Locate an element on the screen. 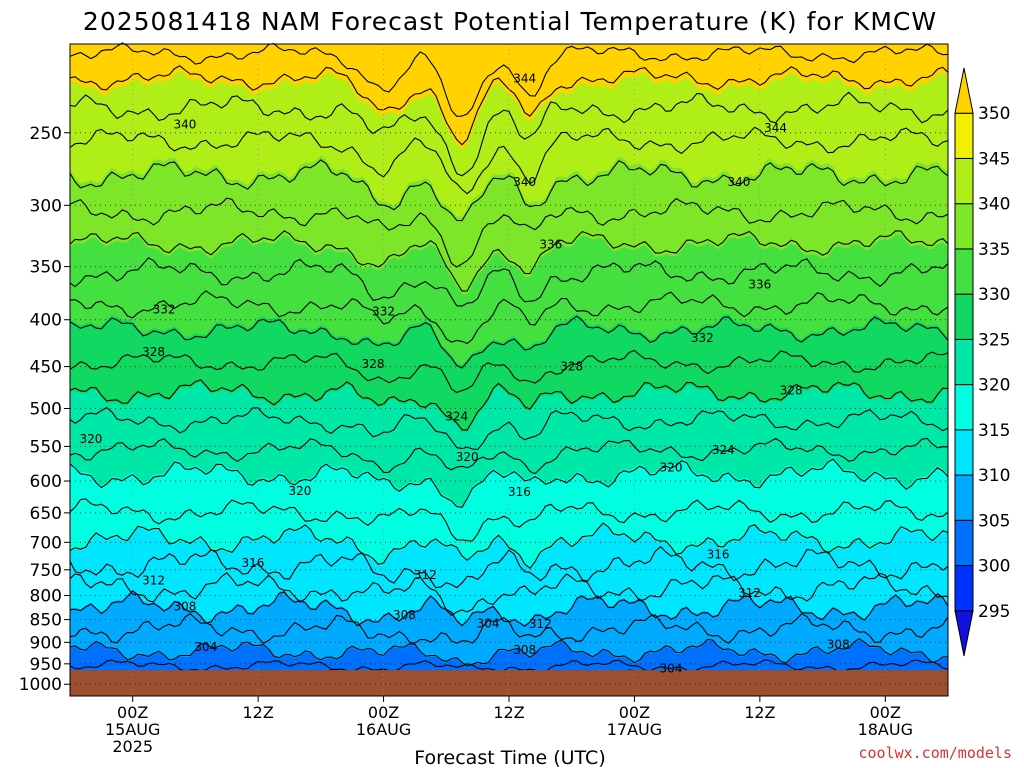  y-tick-label: 900 is located at coordinates (46, 643).